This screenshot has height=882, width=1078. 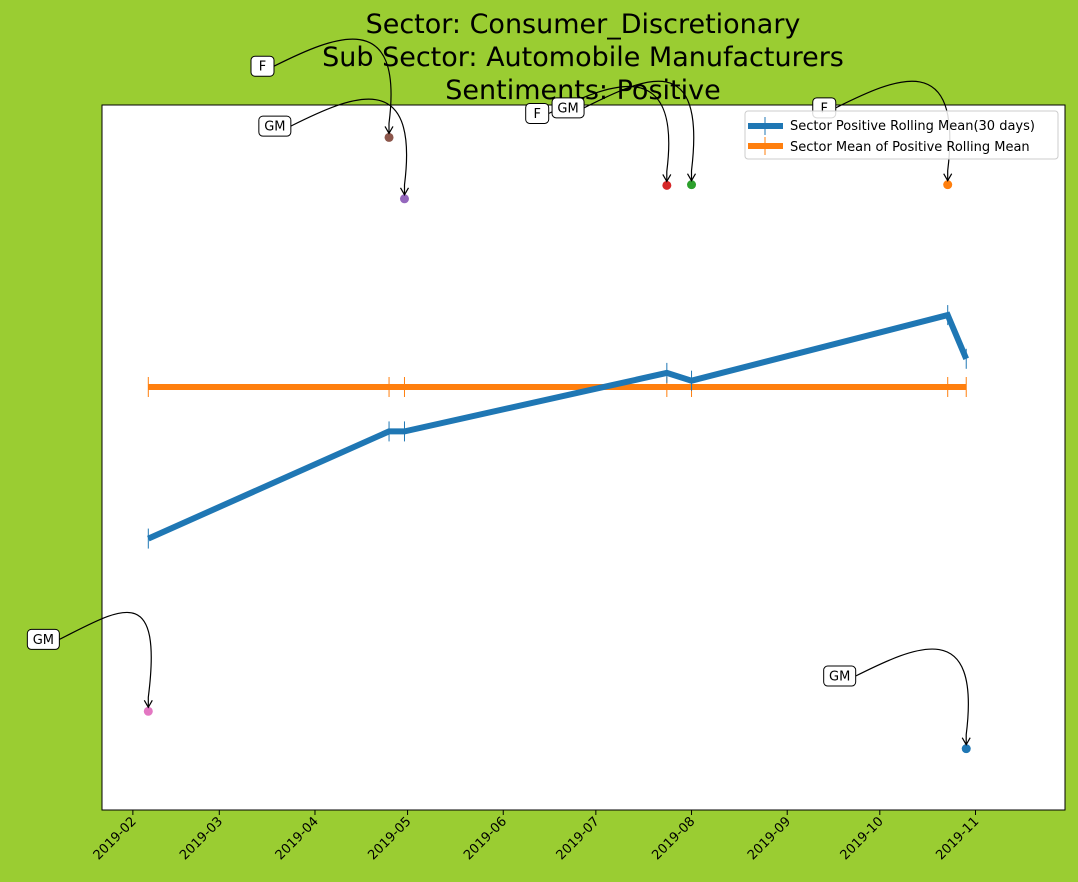 What do you see at coordinates (485, 838) in the screenshot?
I see `x-tick-label: 2019-06` at bounding box center [485, 838].